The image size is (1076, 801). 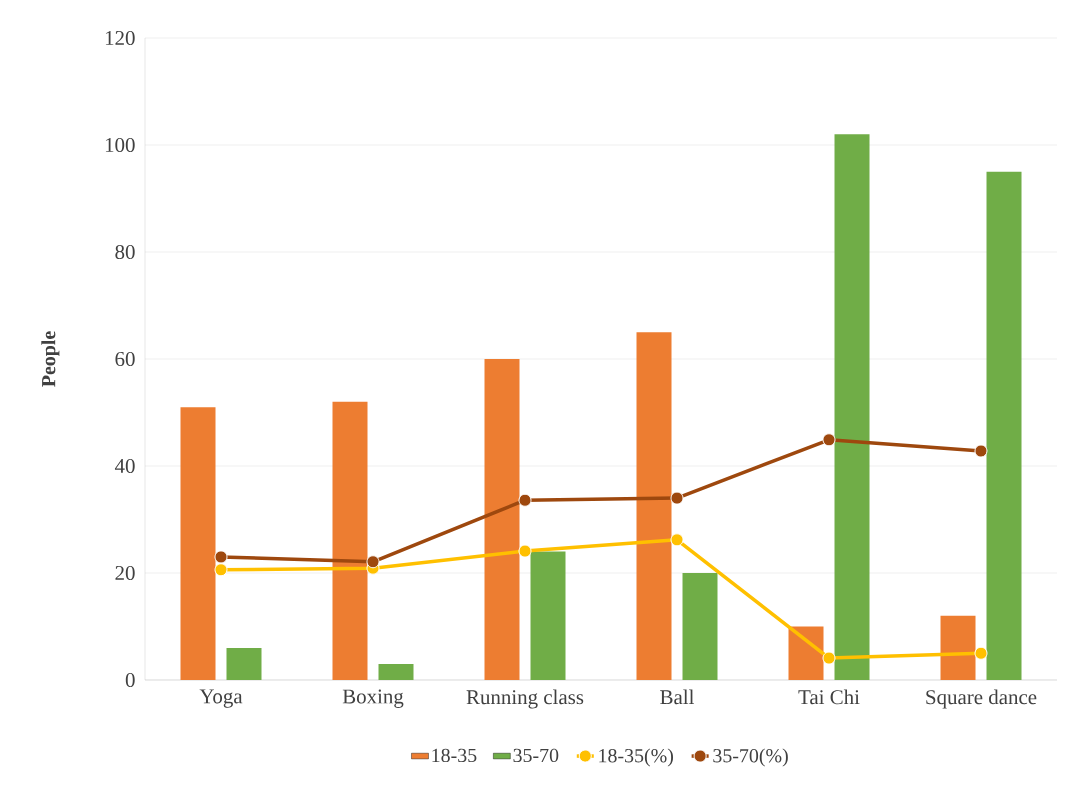 What do you see at coordinates (125, 573) in the screenshot?
I see `y-tick-label: 20` at bounding box center [125, 573].